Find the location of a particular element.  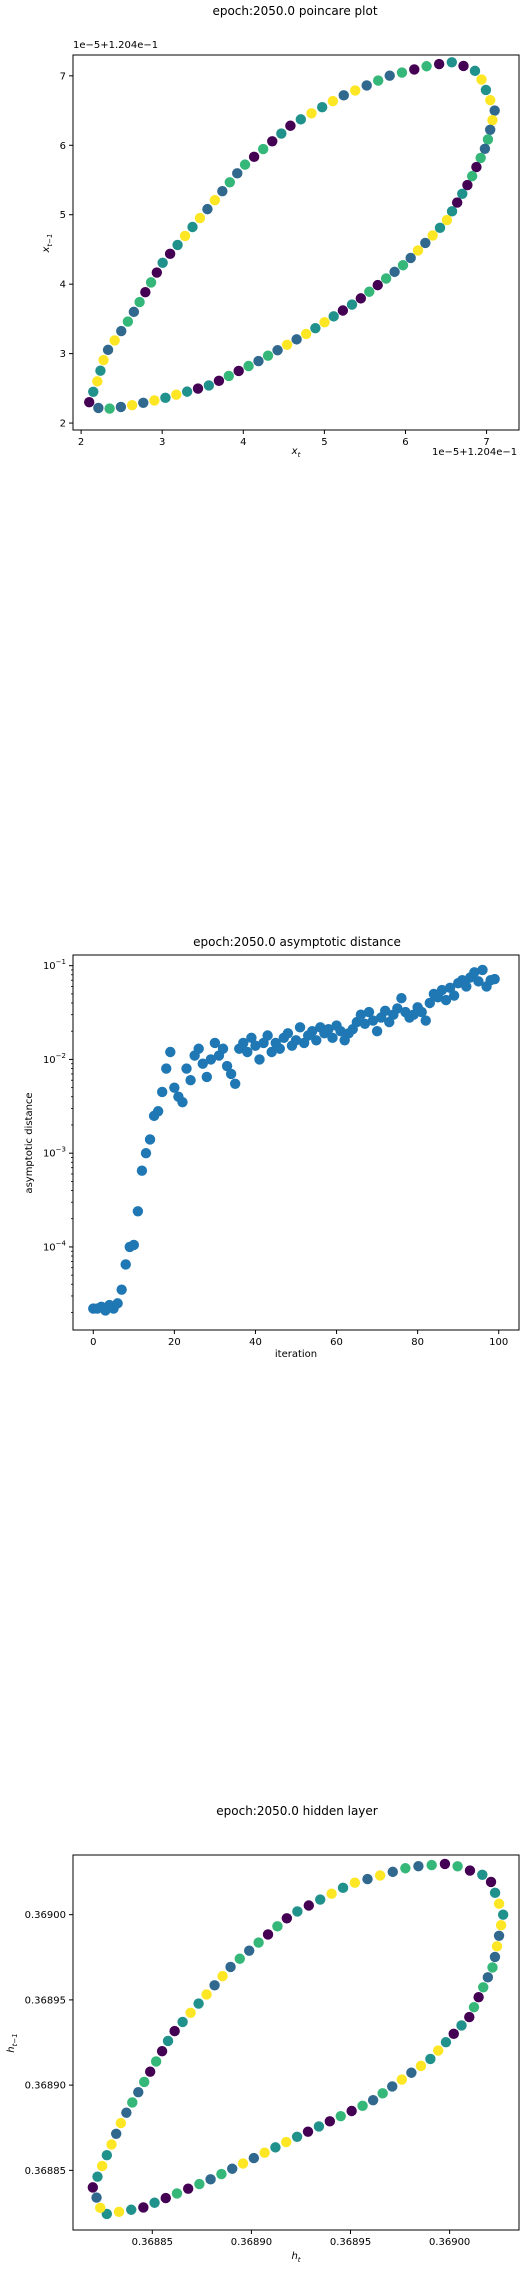

poincare-x-axis: 2 3 4 5 6 7 is located at coordinates (284, 439).